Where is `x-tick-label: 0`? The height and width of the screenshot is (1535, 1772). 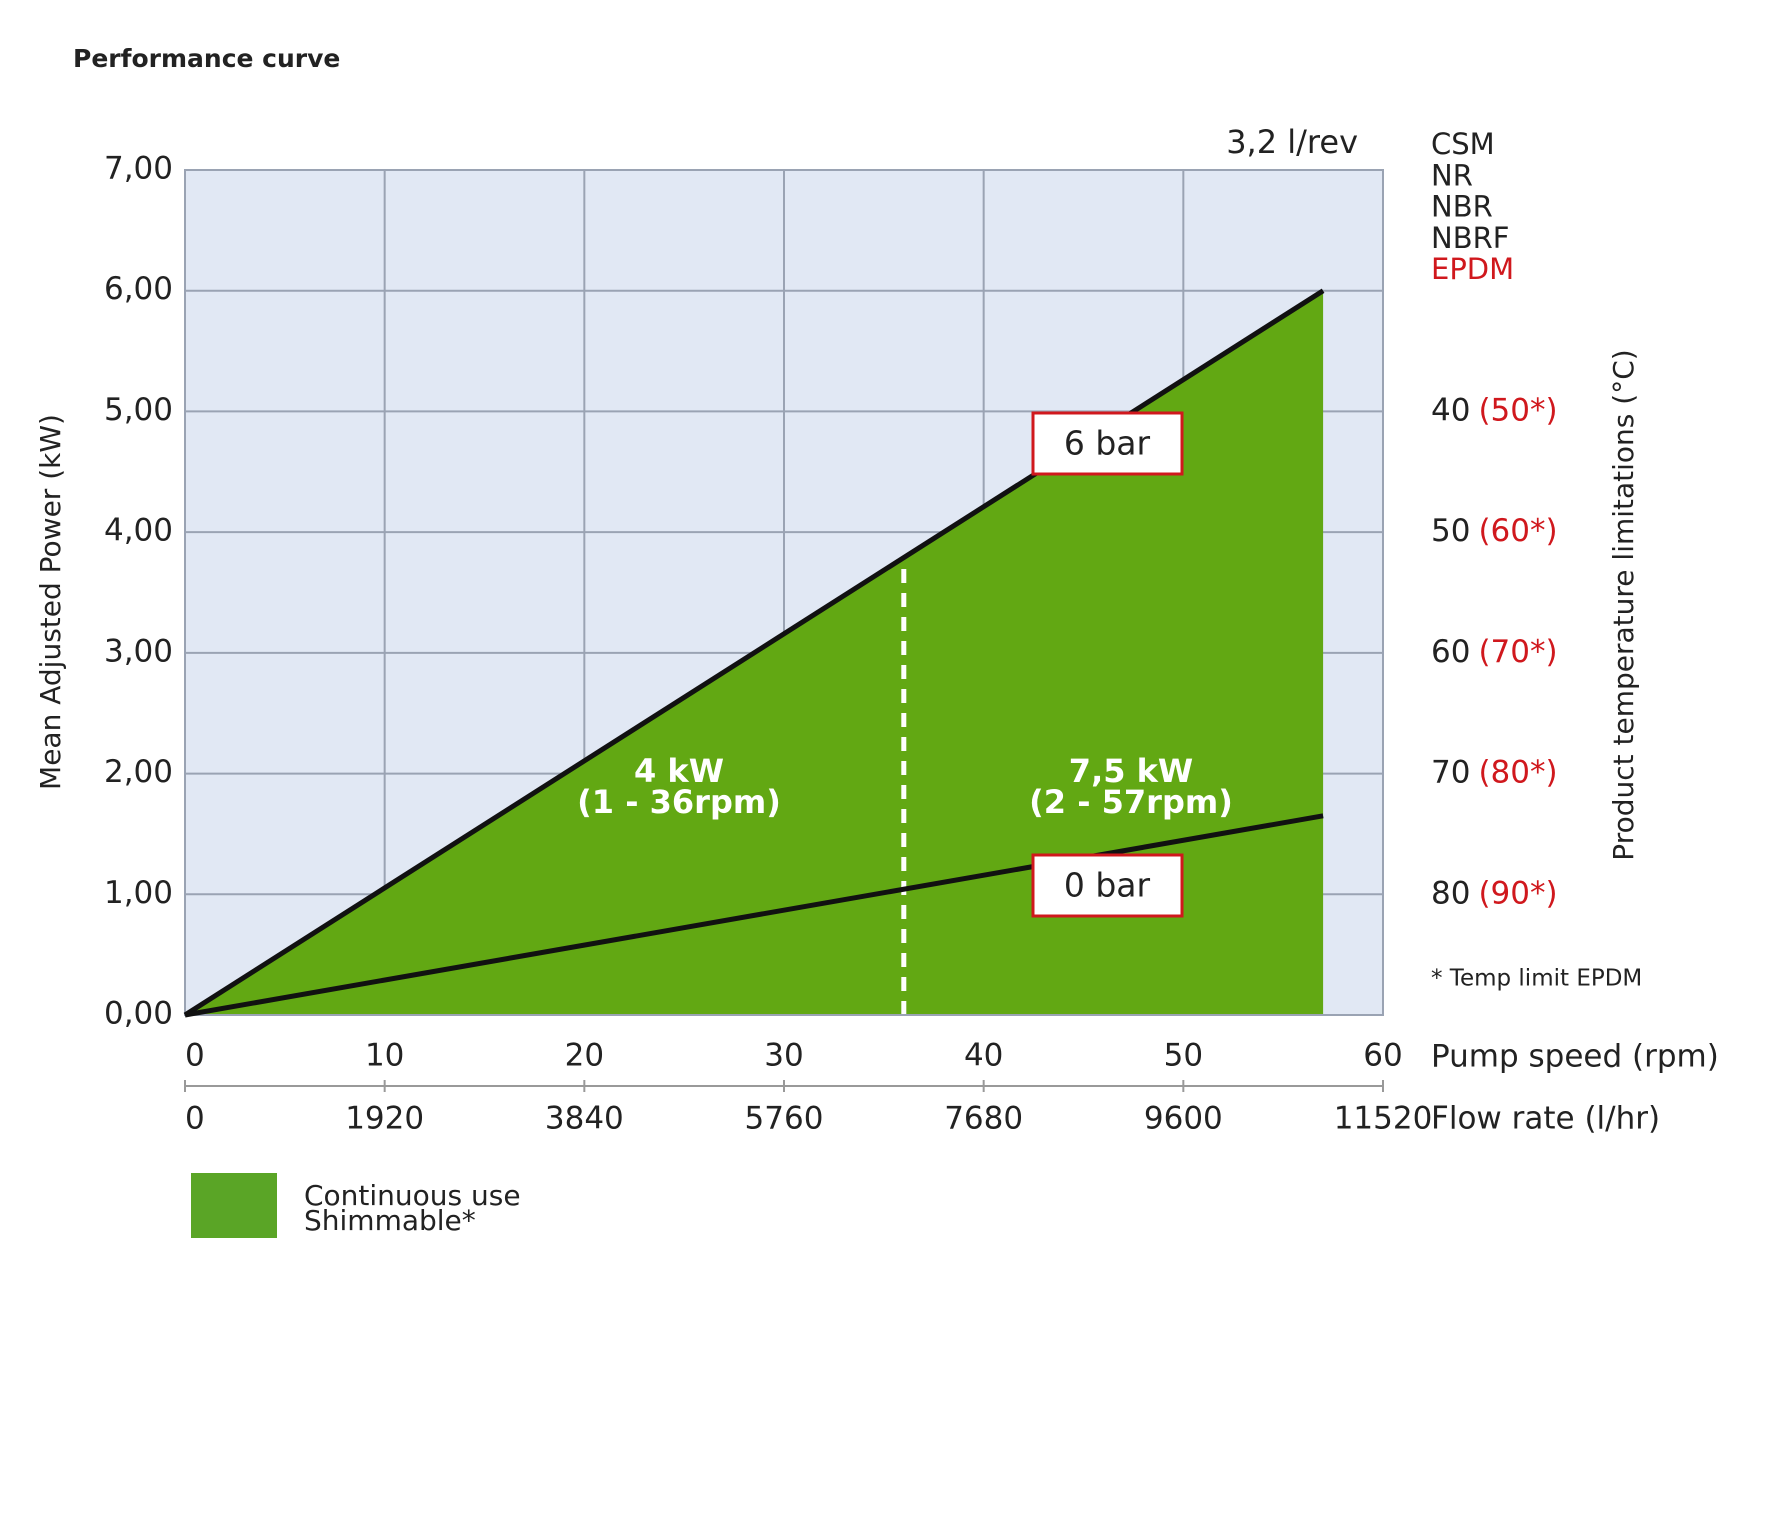 x-tick-label: 0 is located at coordinates (195, 1056).